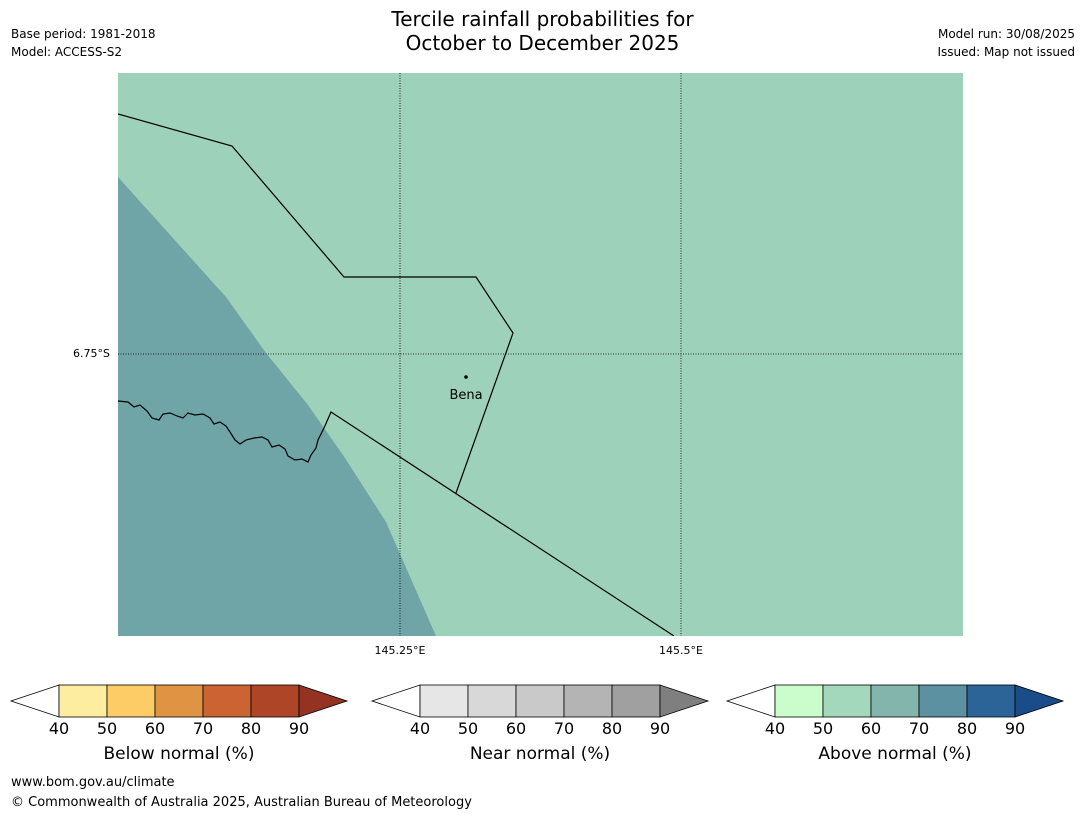  What do you see at coordinates (91, 353) in the screenshot?
I see `lat-label: 6.75°S` at bounding box center [91, 353].